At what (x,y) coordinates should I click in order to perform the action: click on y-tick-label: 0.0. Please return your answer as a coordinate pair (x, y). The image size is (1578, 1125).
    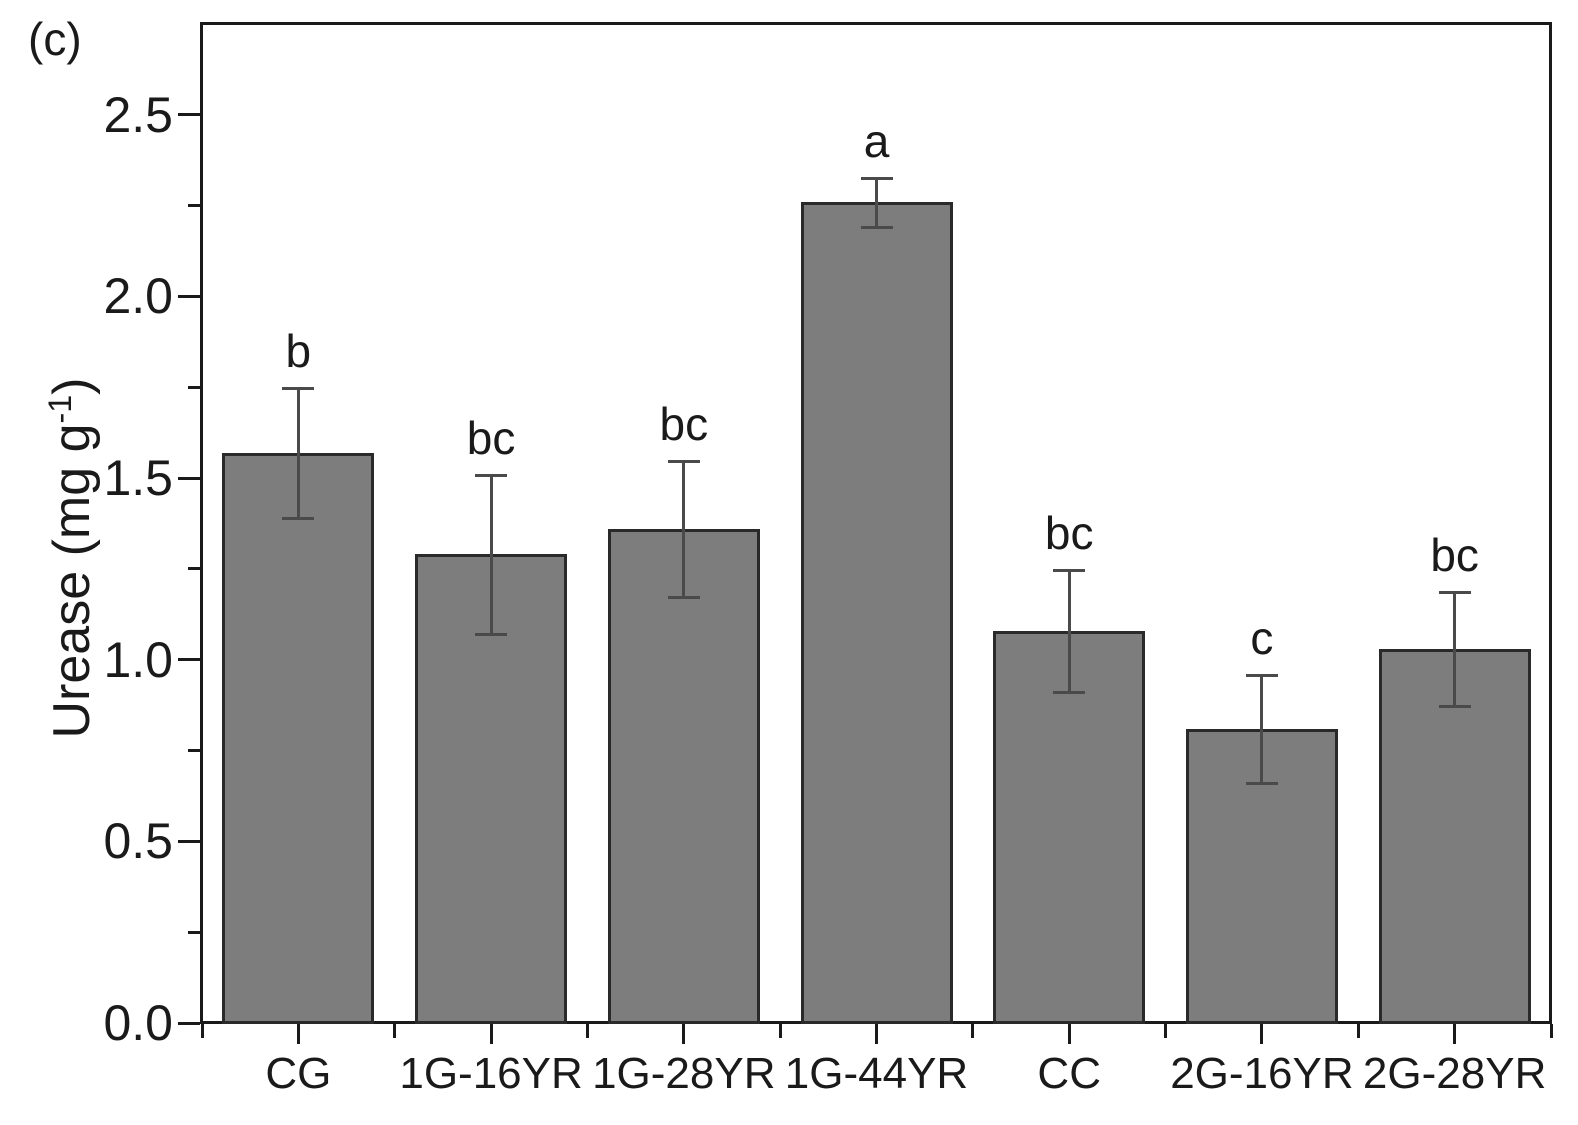
    Looking at the image, I should click on (138, 1023).